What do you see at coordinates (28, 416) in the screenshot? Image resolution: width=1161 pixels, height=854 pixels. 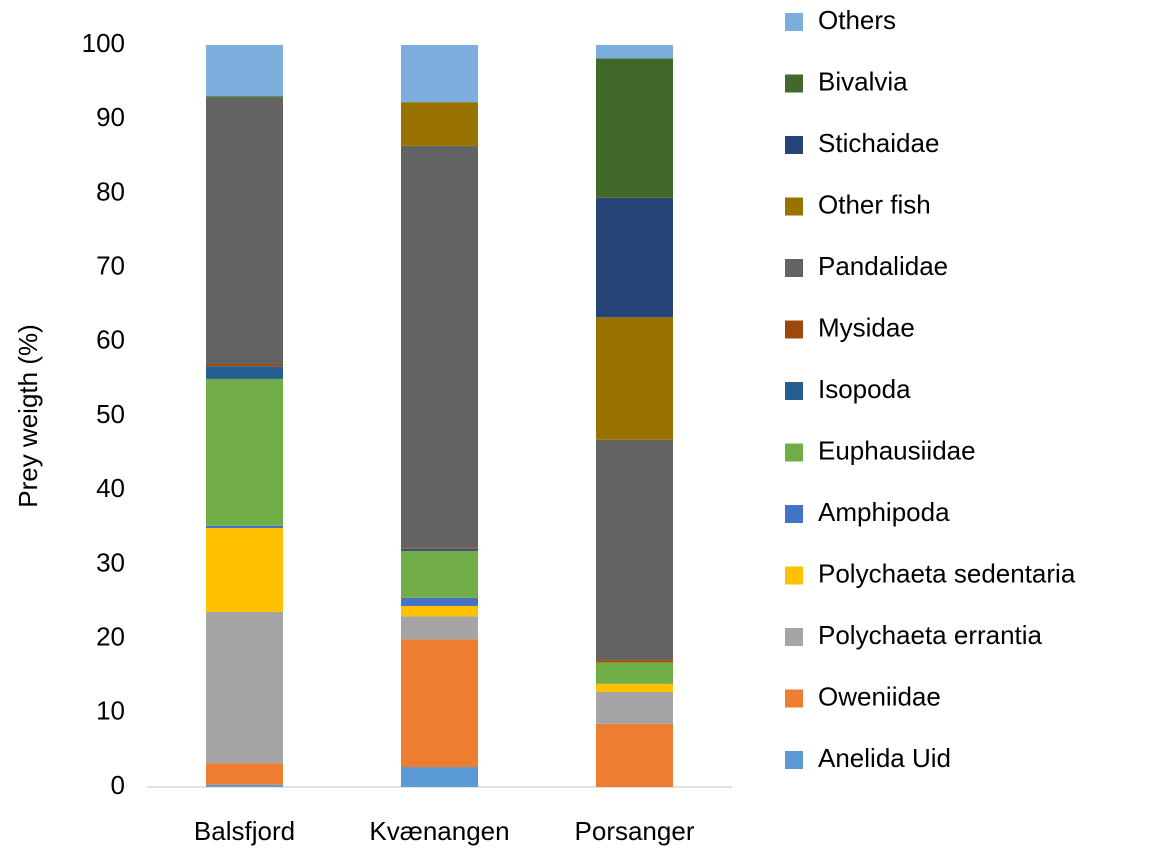 I see `y-axis-title: Prey weigth (%)` at bounding box center [28, 416].